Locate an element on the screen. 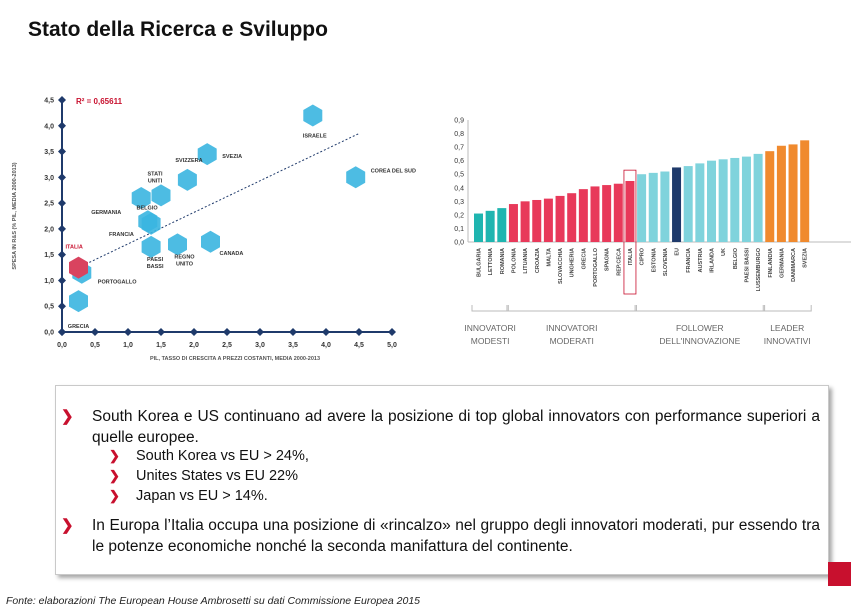  category-label: IRLANDA is located at coordinates (713, 260).